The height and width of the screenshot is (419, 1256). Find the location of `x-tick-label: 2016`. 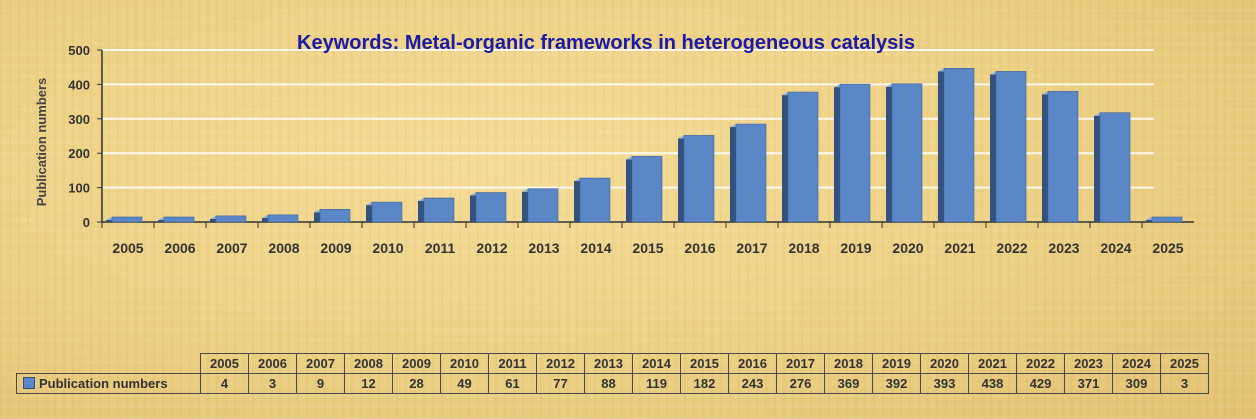

x-tick-label: 2016 is located at coordinates (699, 248).